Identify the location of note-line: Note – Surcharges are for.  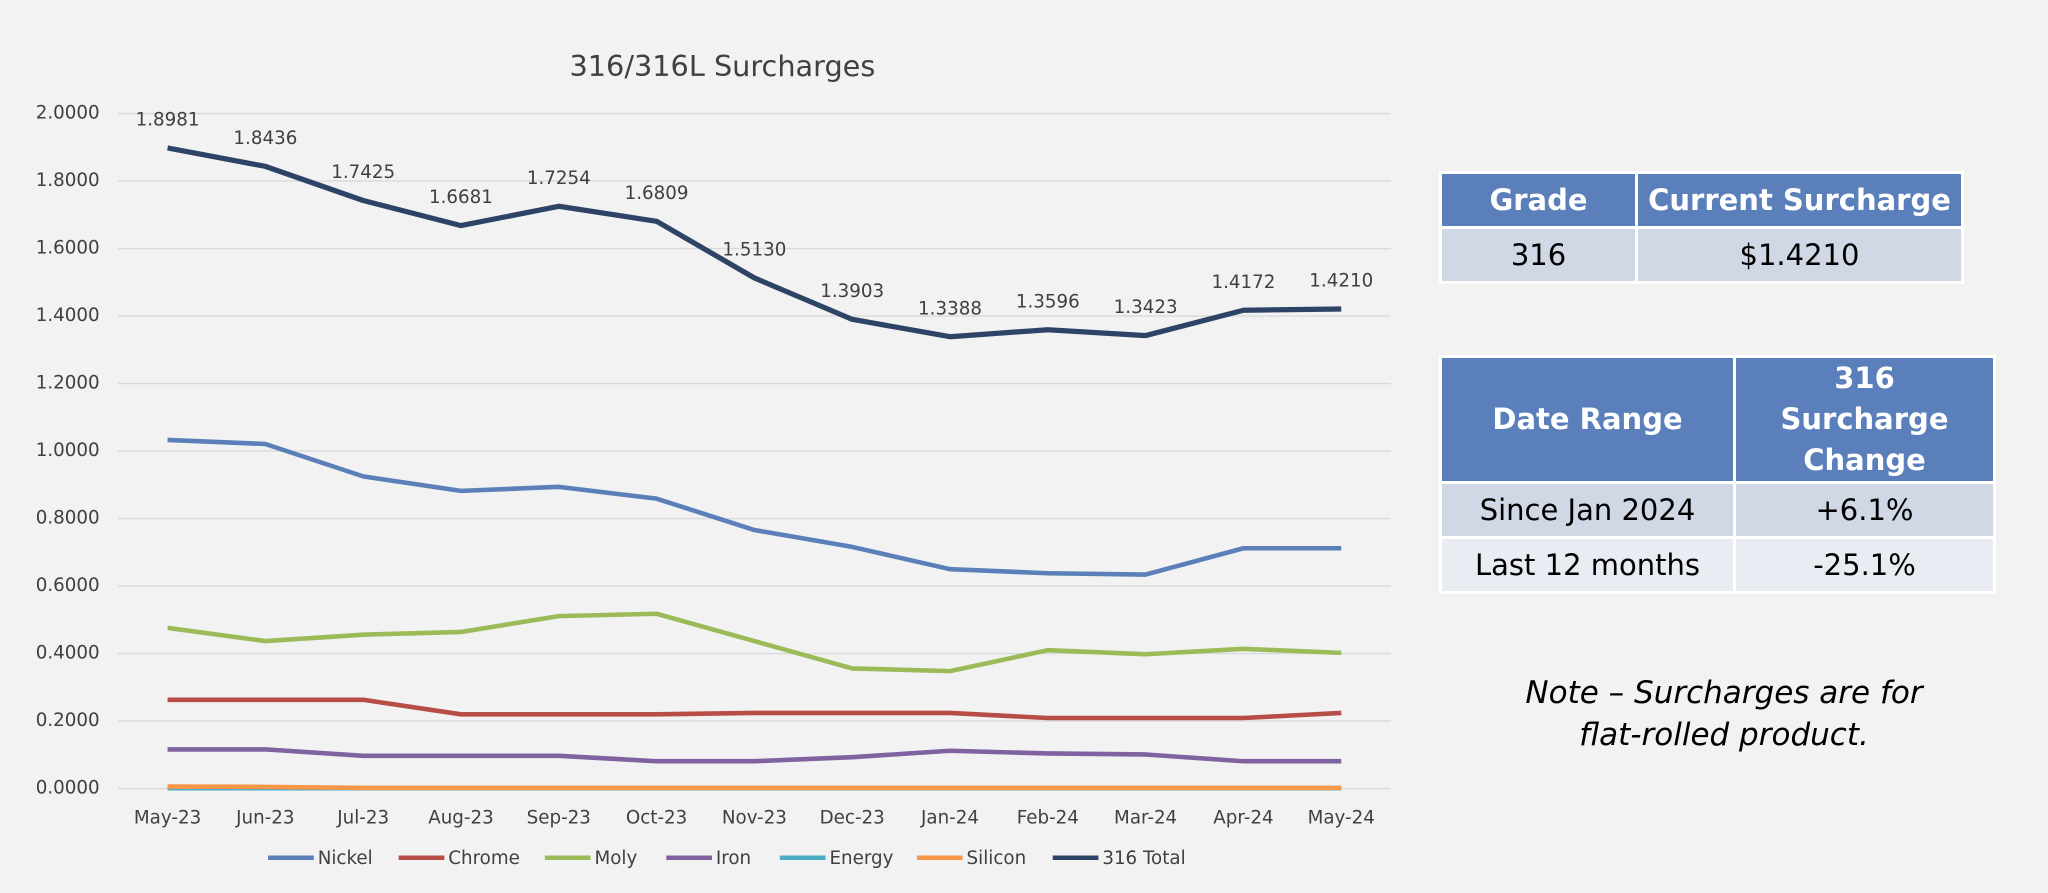
(1724, 693).